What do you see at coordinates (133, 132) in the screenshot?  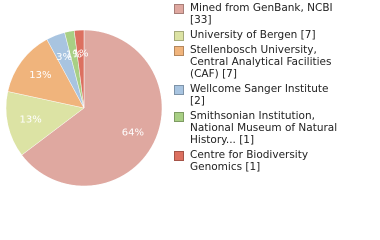 I see `slice-label: 64%` at bounding box center [133, 132].